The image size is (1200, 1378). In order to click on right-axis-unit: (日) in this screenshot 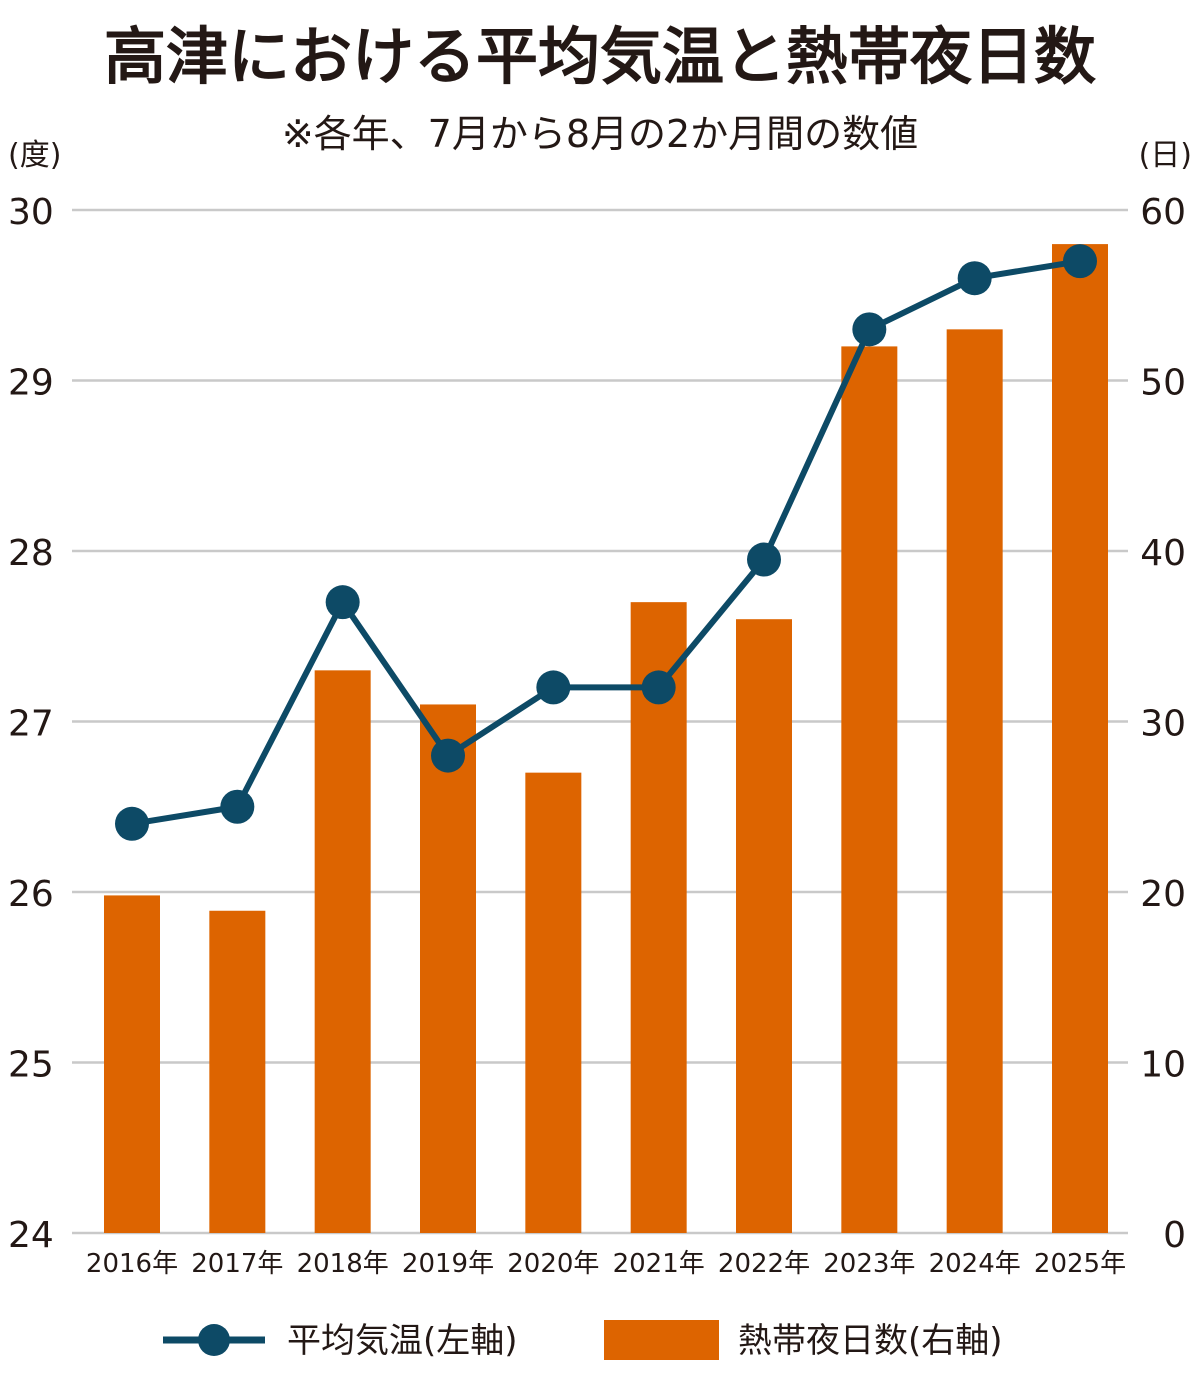, I will do `click(1165, 155)`.